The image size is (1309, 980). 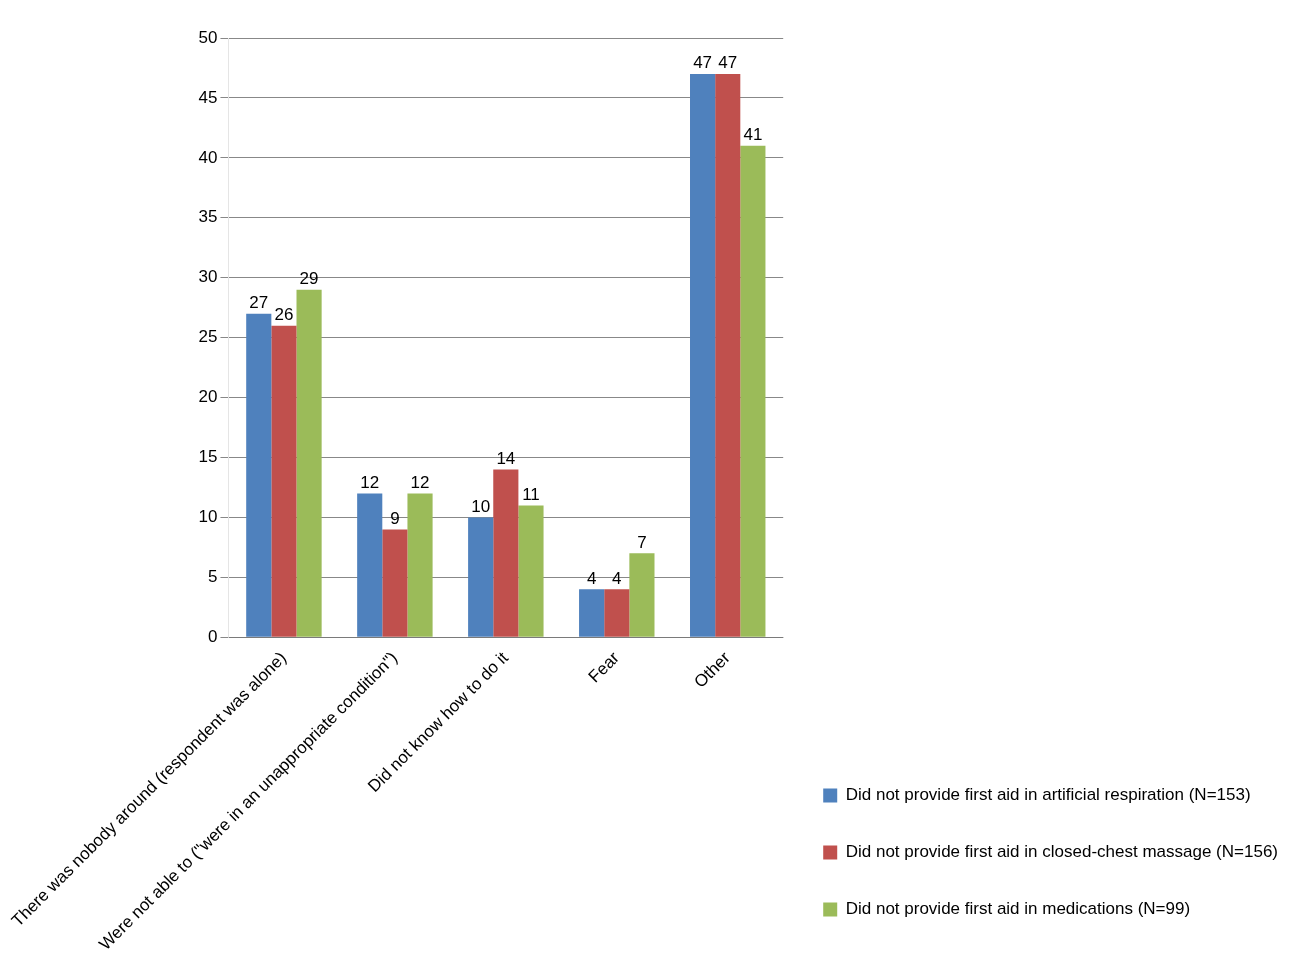 What do you see at coordinates (208, 517) in the screenshot?
I see `y-tick-label: 10` at bounding box center [208, 517].